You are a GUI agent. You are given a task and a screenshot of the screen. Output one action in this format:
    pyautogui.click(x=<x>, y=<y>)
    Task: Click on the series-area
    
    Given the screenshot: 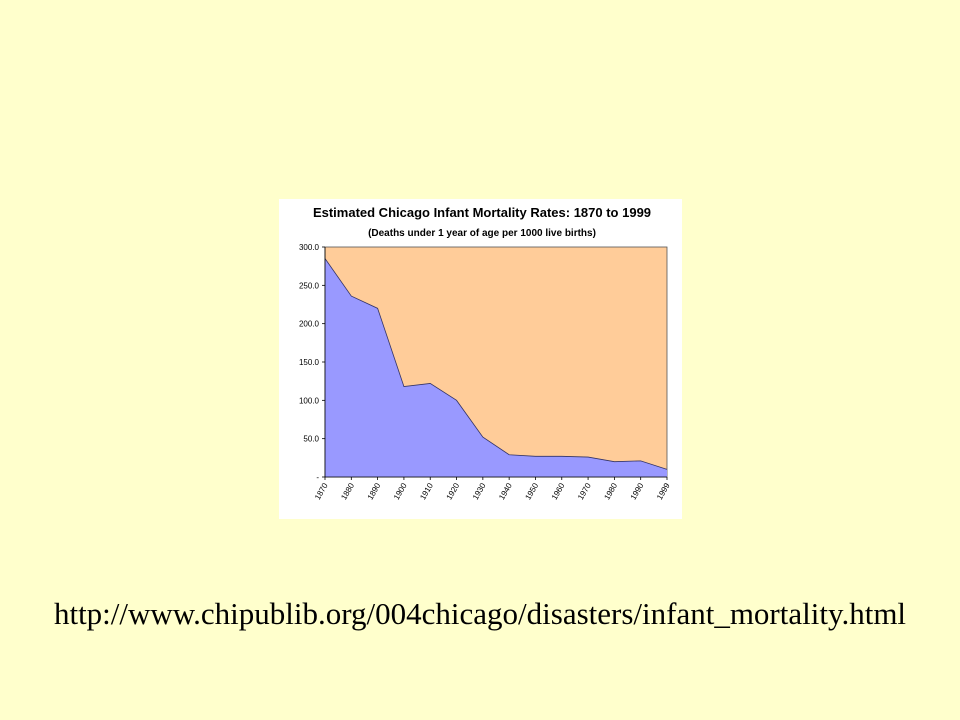 What is the action you would take?
    pyautogui.click(x=496, y=367)
    